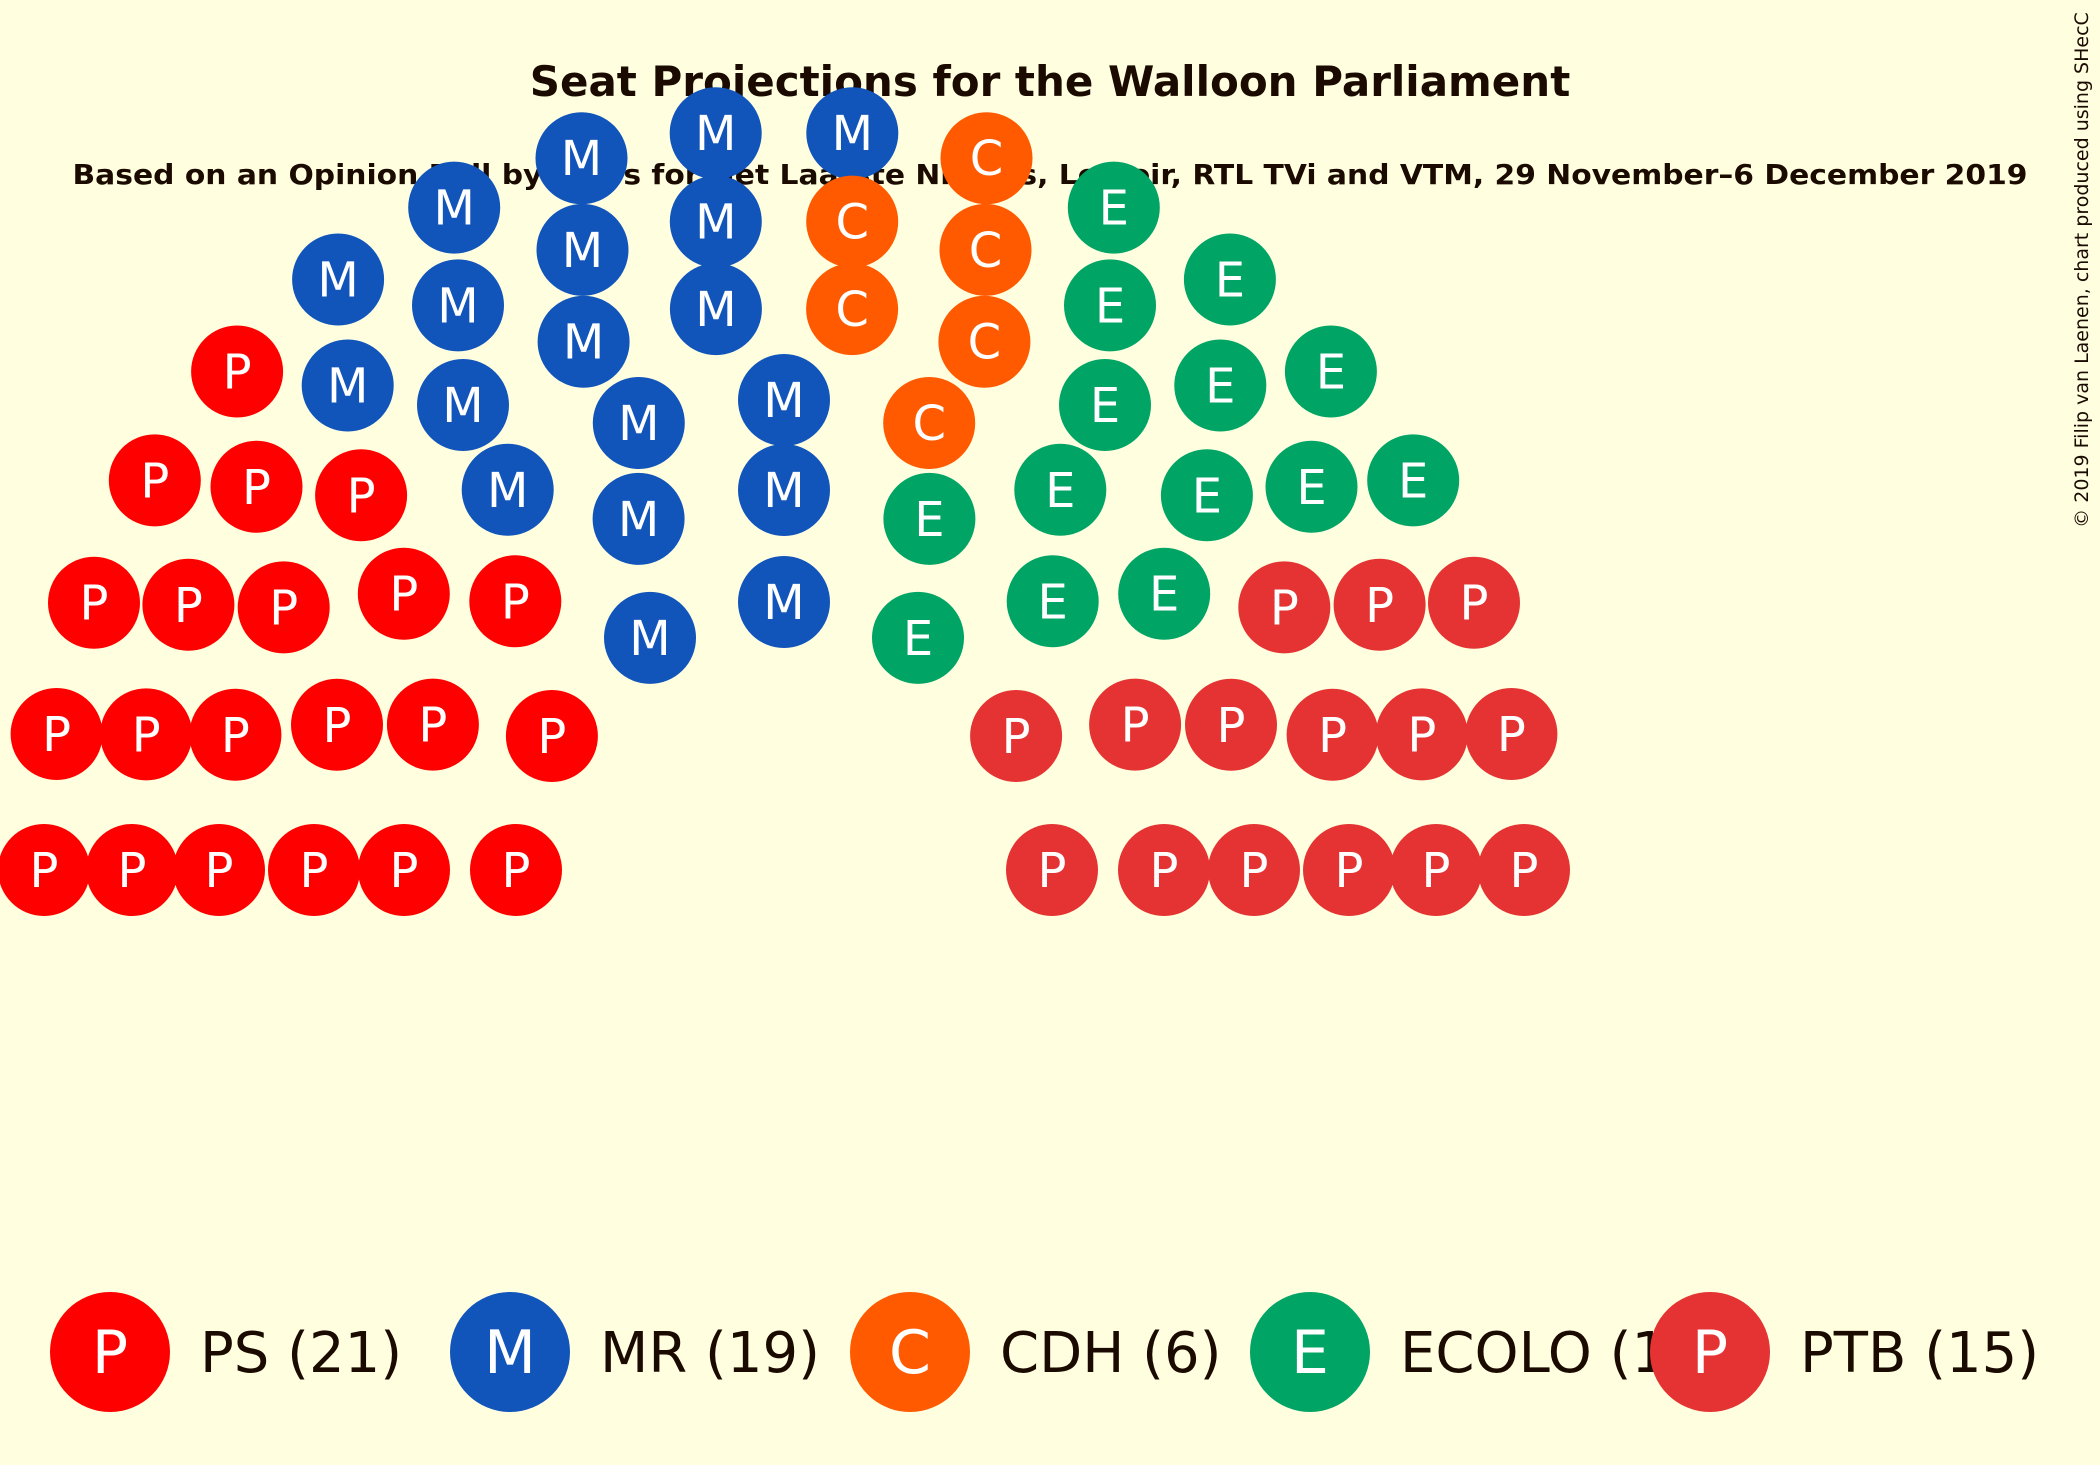 The height and width of the screenshot is (1465, 2100). What do you see at coordinates (1919, 1353) in the screenshot?
I see `legend-label: PTB (15)` at bounding box center [1919, 1353].